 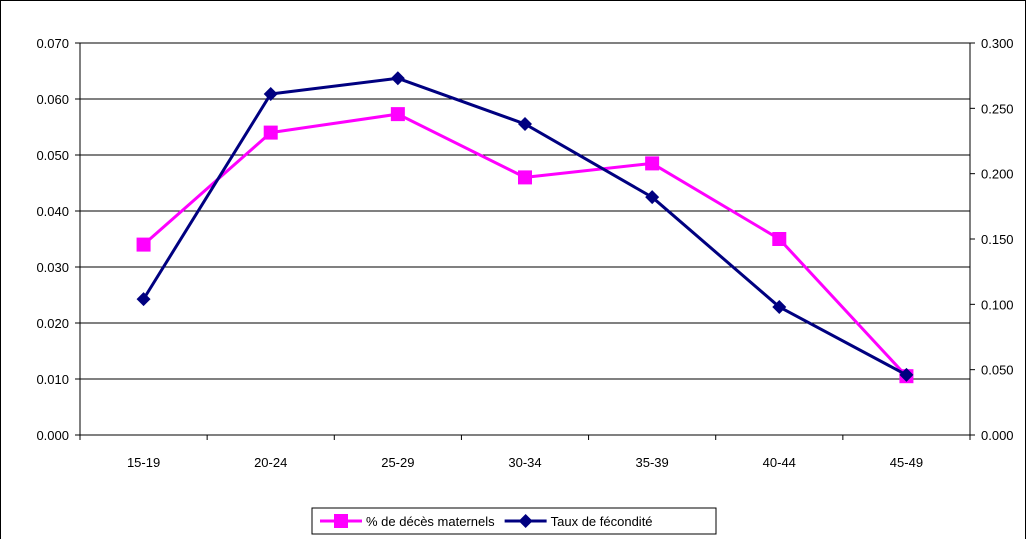 What do you see at coordinates (997, 43) in the screenshot?
I see `right-tick-label: 0.300` at bounding box center [997, 43].